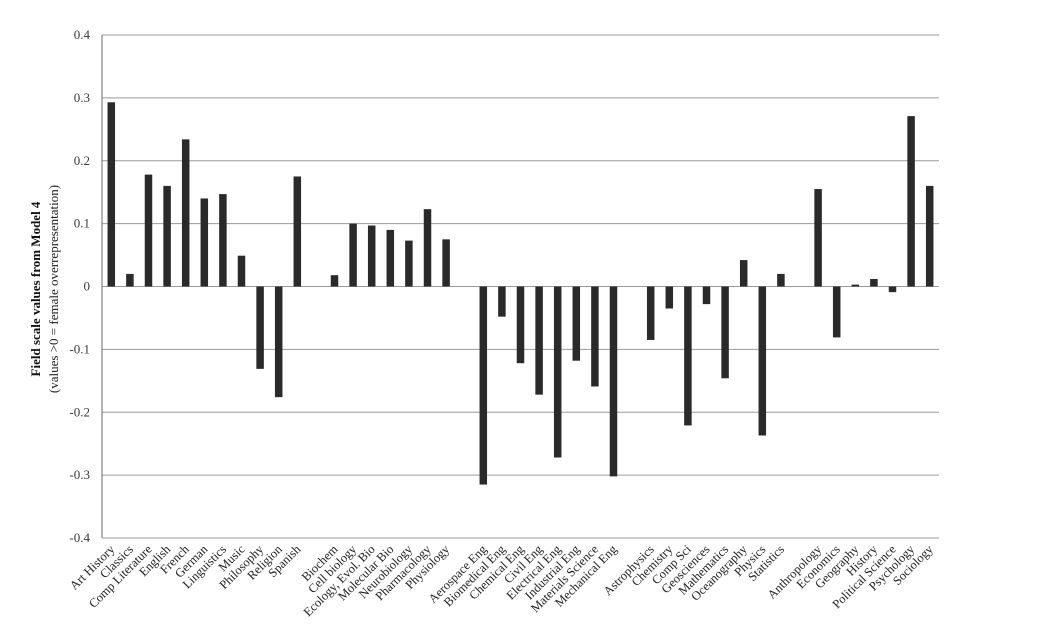  What do you see at coordinates (79, 537) in the screenshot?
I see `y-tick-label: -0.4` at bounding box center [79, 537].